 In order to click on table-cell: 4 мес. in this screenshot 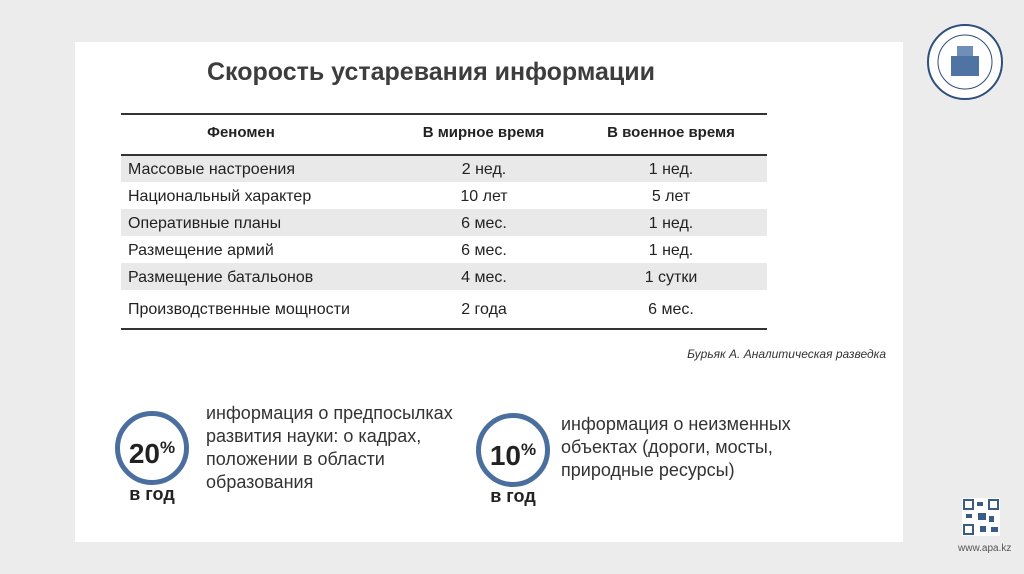, I will do `click(484, 277)`.